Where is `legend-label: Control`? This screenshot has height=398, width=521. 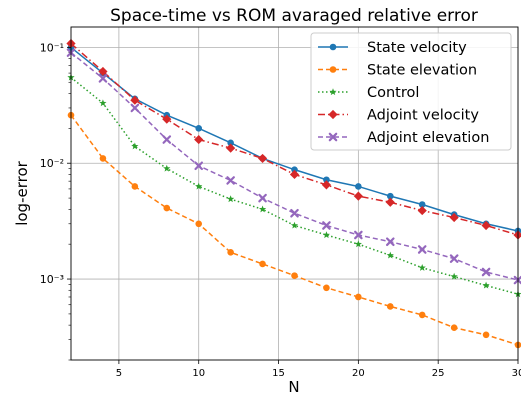 legend-label: Control is located at coordinates (393, 93).